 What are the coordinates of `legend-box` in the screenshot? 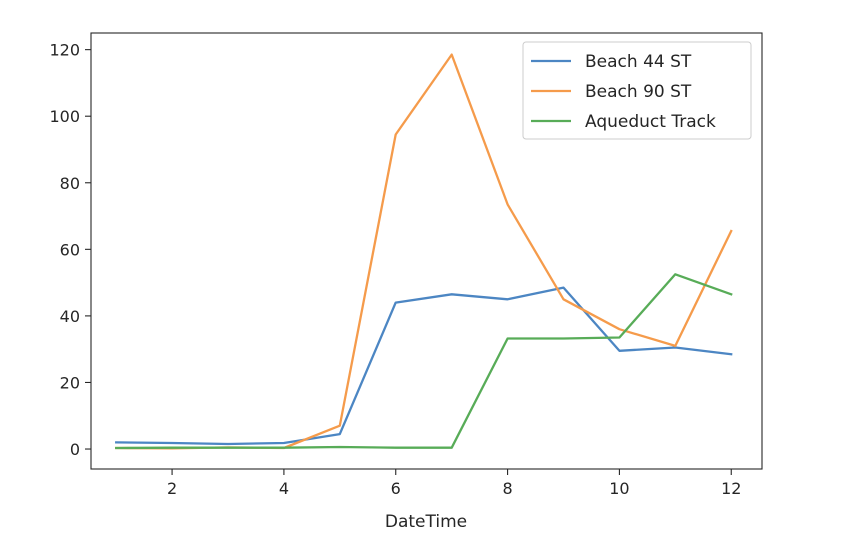 It's located at (637, 90).